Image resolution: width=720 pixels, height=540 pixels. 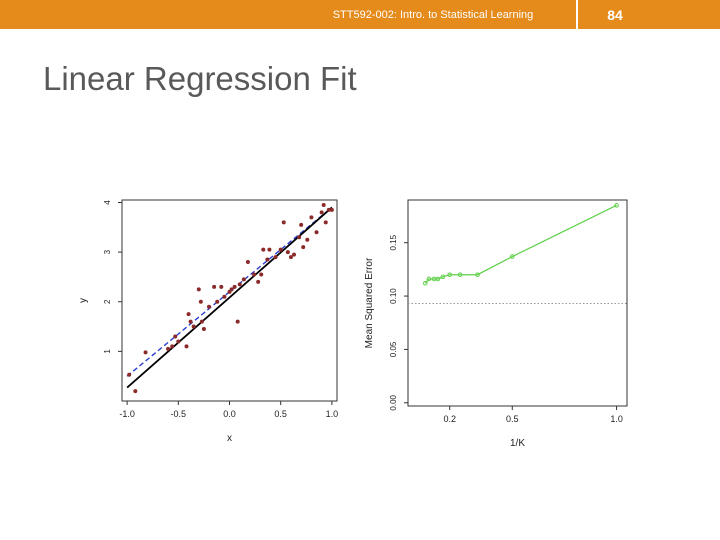 What do you see at coordinates (200, 78) in the screenshot?
I see `slide-title: Linear Regression Fit` at bounding box center [200, 78].